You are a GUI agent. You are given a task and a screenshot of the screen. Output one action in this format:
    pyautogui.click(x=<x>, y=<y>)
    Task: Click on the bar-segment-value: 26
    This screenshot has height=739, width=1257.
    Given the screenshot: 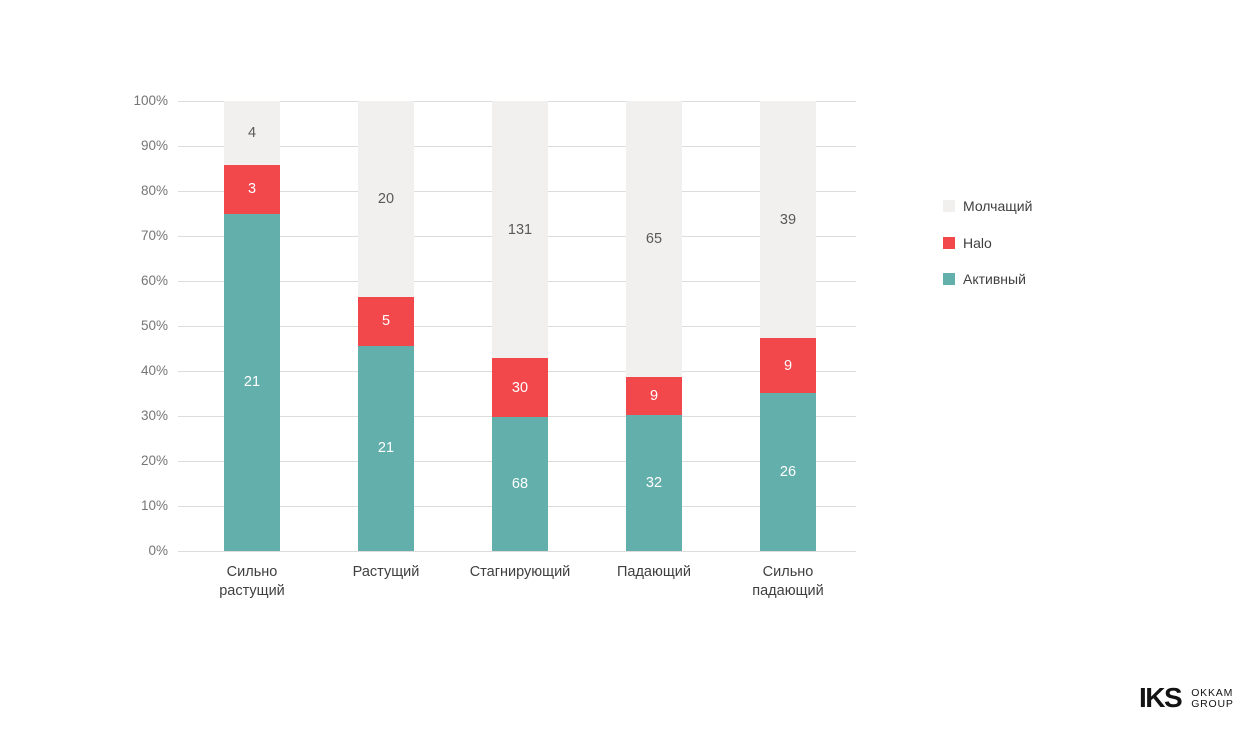 What is the action you would take?
    pyautogui.click(x=788, y=471)
    